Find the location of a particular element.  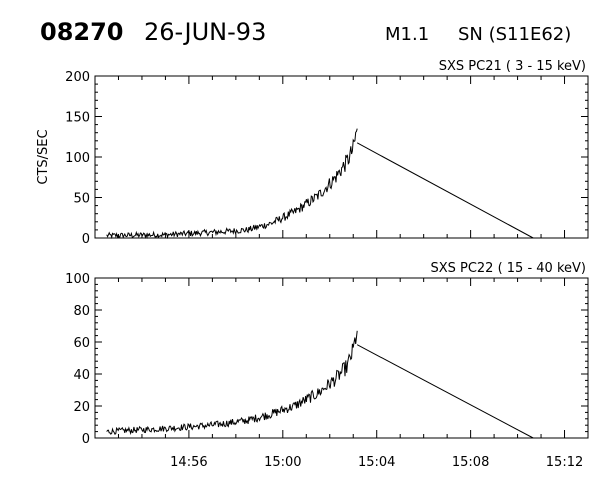

y-tick-label: 60 is located at coordinates (81, 343).